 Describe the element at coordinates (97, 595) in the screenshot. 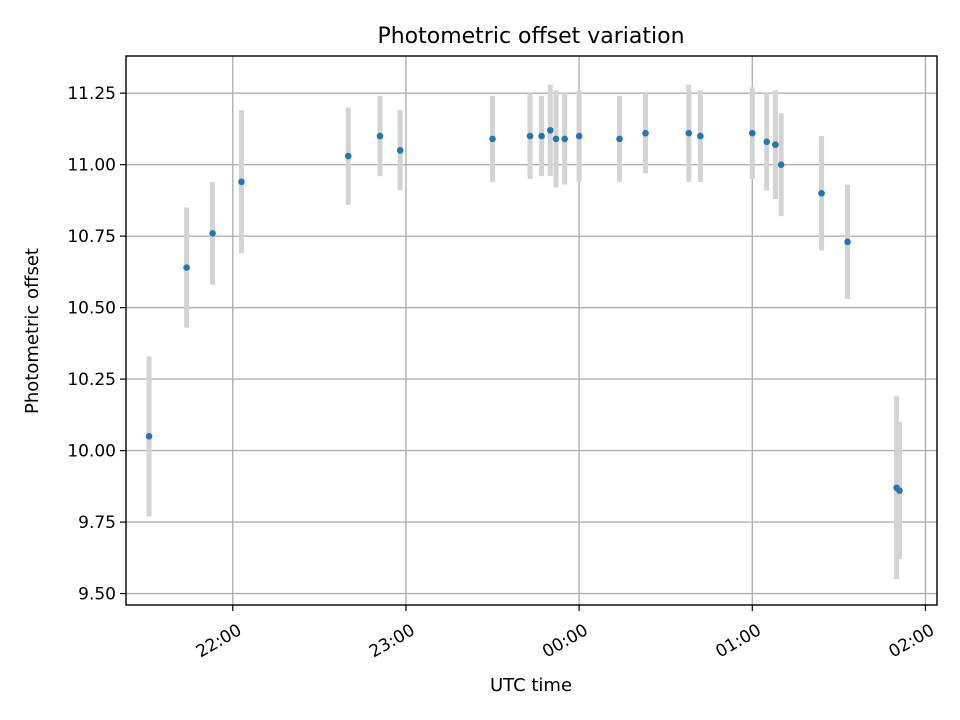

I see `y-tick-label: 9.50` at that location.